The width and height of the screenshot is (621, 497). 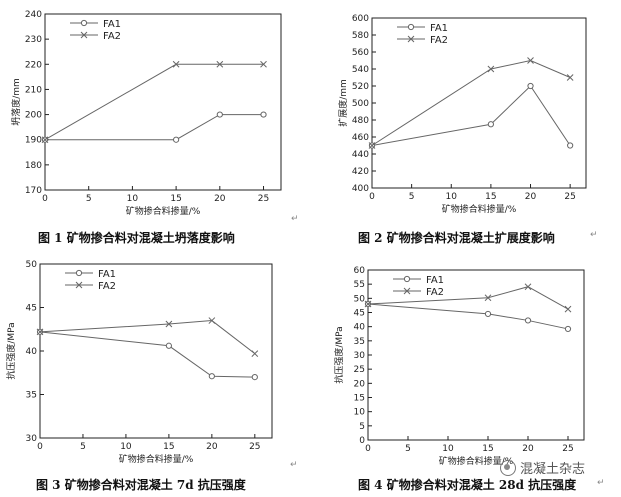 I want to click on y-tick-label: 35, so click(x=31, y=396).